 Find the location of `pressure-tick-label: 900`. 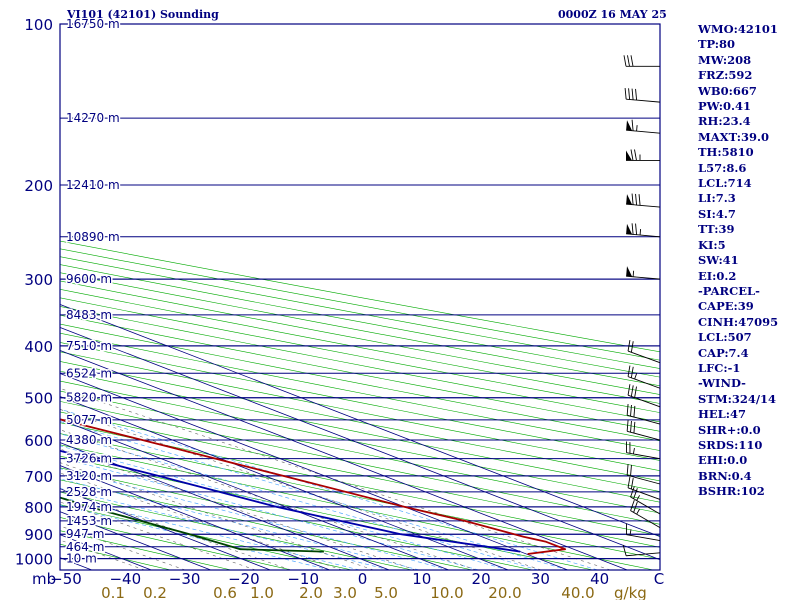

pressure-tick-label: 900 is located at coordinates (38, 535).